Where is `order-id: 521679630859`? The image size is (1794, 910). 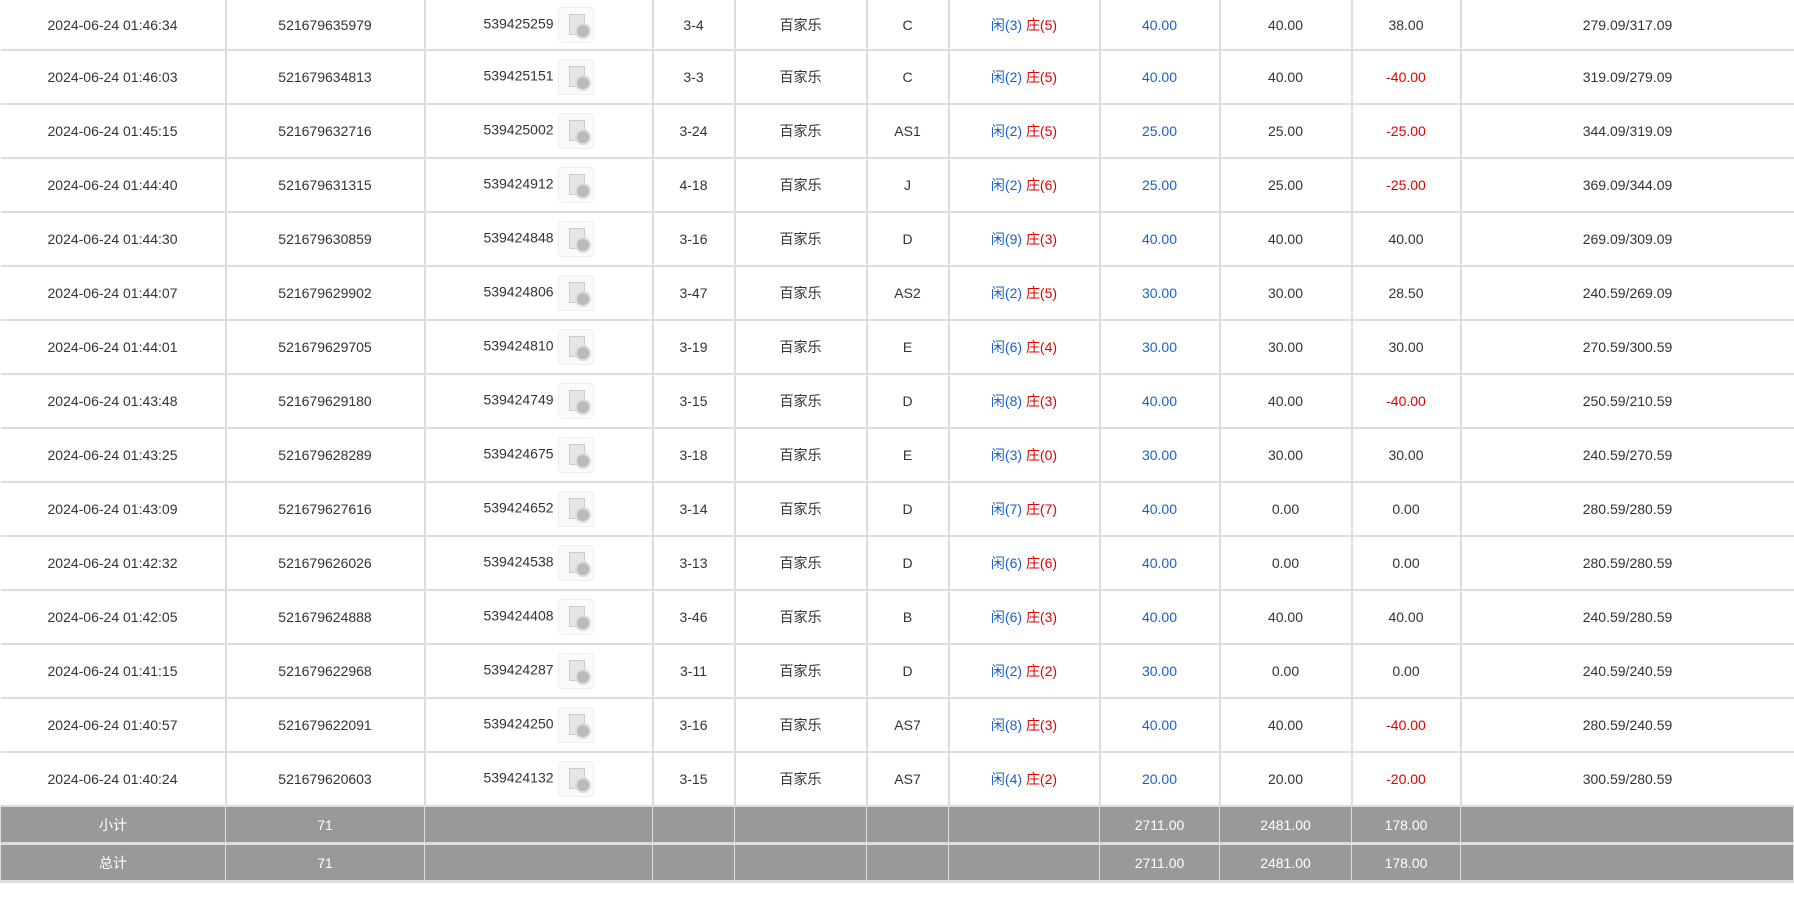
order-id: 521679630859 is located at coordinates (325, 239).